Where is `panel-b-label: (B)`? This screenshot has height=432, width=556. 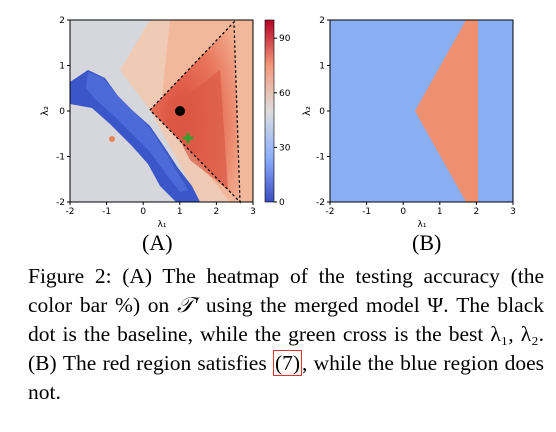
panel-b-label: (B) is located at coordinates (427, 242).